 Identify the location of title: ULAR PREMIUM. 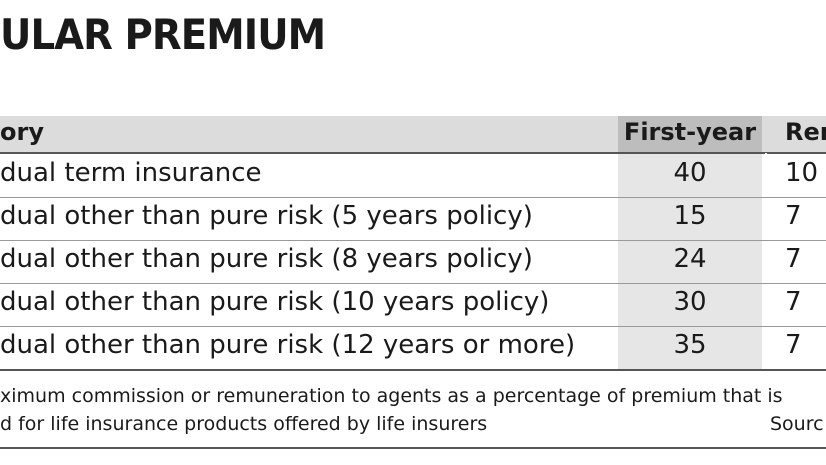
(163, 34).